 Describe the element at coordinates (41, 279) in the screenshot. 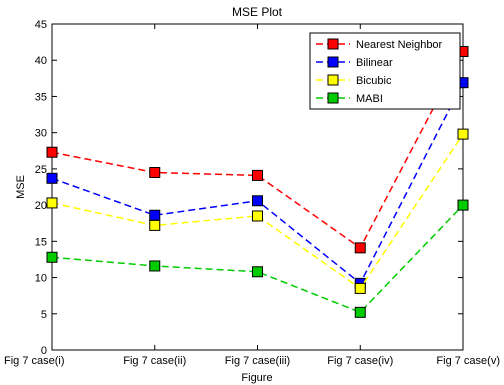

I see `y-tick-label: 10` at that location.